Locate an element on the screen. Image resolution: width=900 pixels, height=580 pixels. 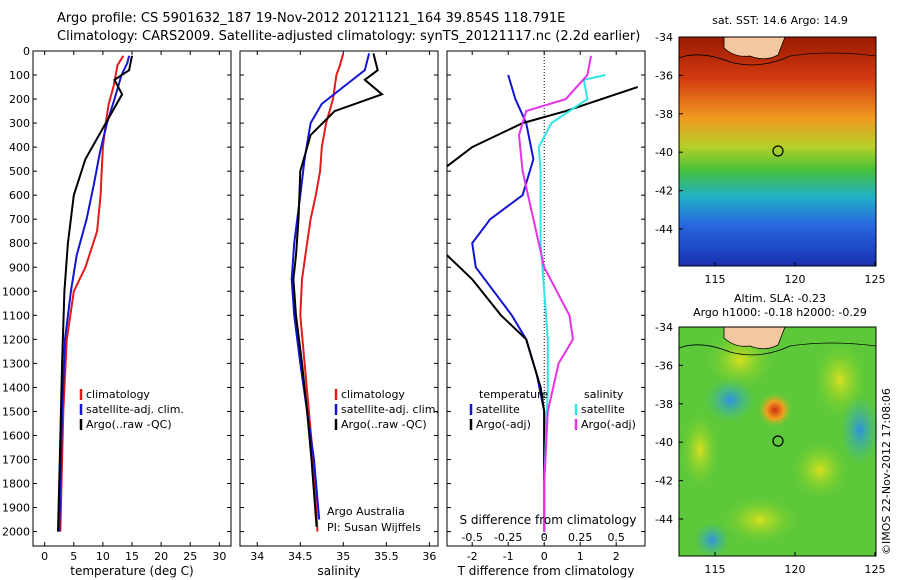
depth-tick-label: 600 is located at coordinates (19, 195).